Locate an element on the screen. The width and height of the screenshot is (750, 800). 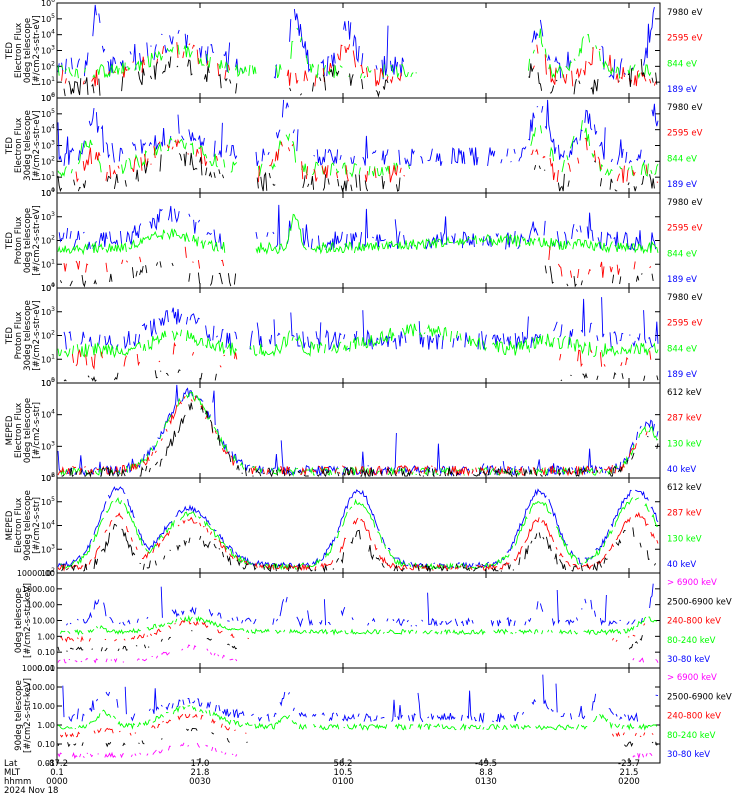
footer-lat: 17.0 is located at coordinates (200, 764).